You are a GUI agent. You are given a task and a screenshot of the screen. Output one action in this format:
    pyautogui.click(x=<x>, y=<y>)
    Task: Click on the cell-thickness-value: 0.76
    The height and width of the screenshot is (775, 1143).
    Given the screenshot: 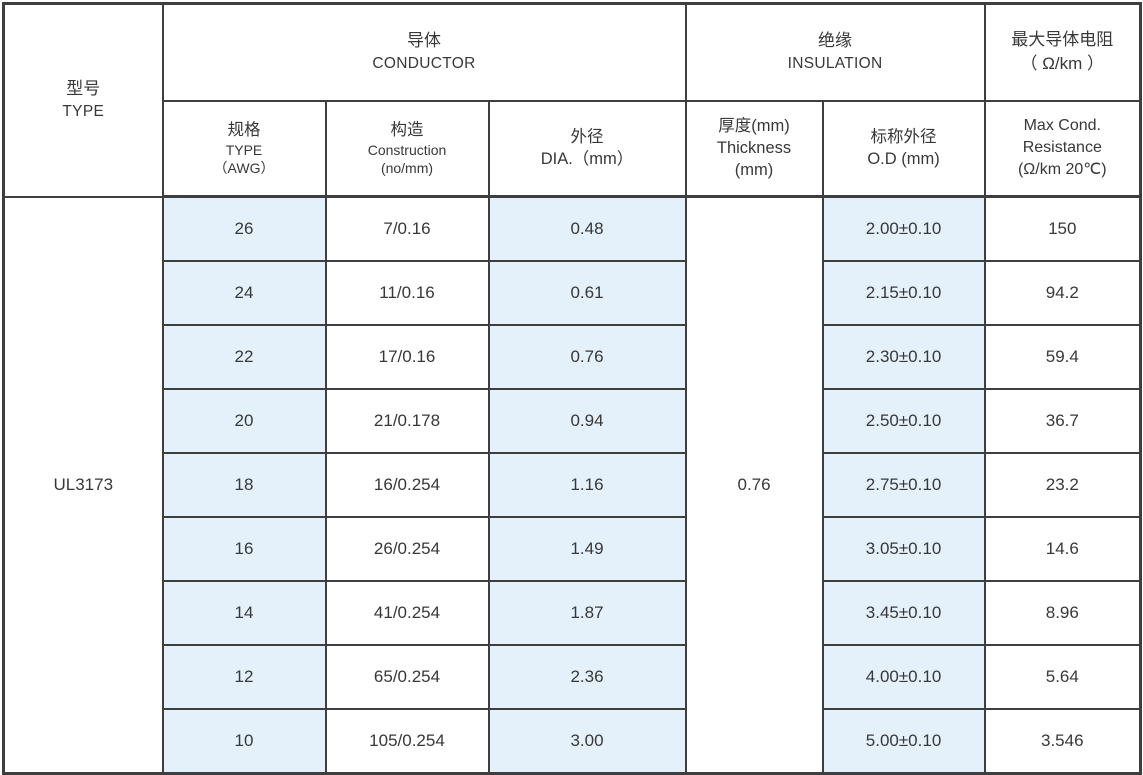 What is the action you would take?
    pyautogui.click(x=754, y=485)
    